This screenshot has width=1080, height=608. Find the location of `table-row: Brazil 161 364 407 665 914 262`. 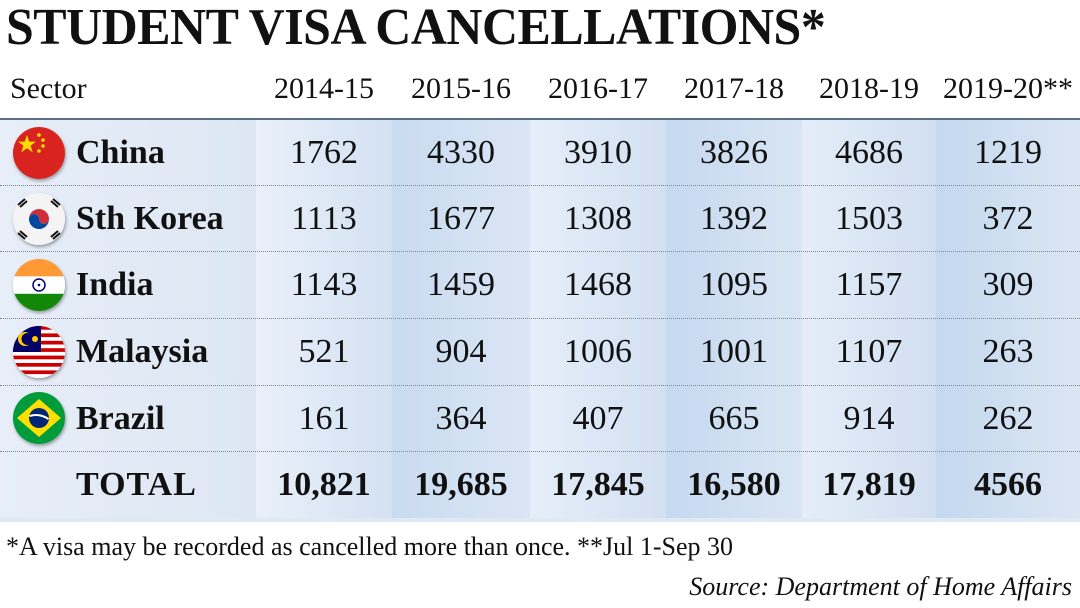

table-row: Brazil 161 364 407 665 914 262 is located at coordinates (540, 419).